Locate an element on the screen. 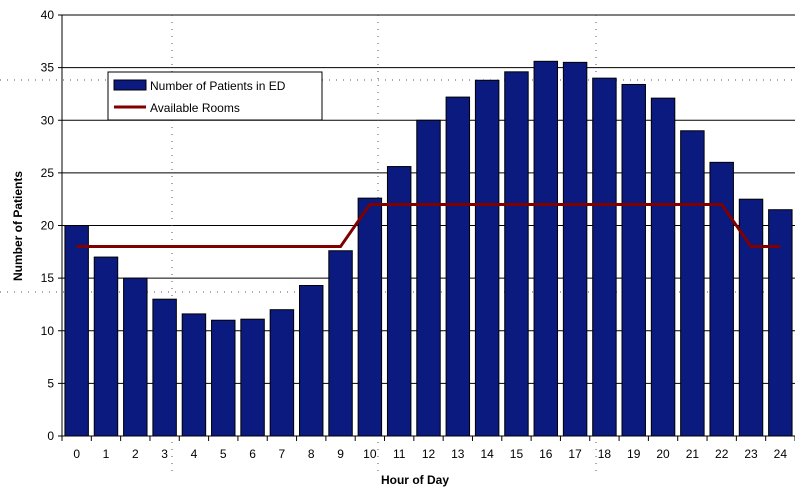 The width and height of the screenshot is (795, 488). y-tick-label: 30 is located at coordinates (48, 120).